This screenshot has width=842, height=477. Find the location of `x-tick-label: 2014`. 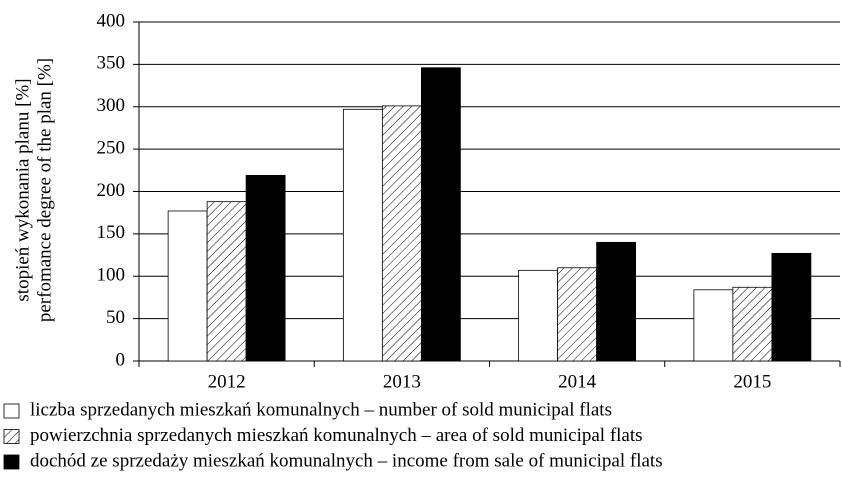

x-tick-label: 2014 is located at coordinates (577, 381).